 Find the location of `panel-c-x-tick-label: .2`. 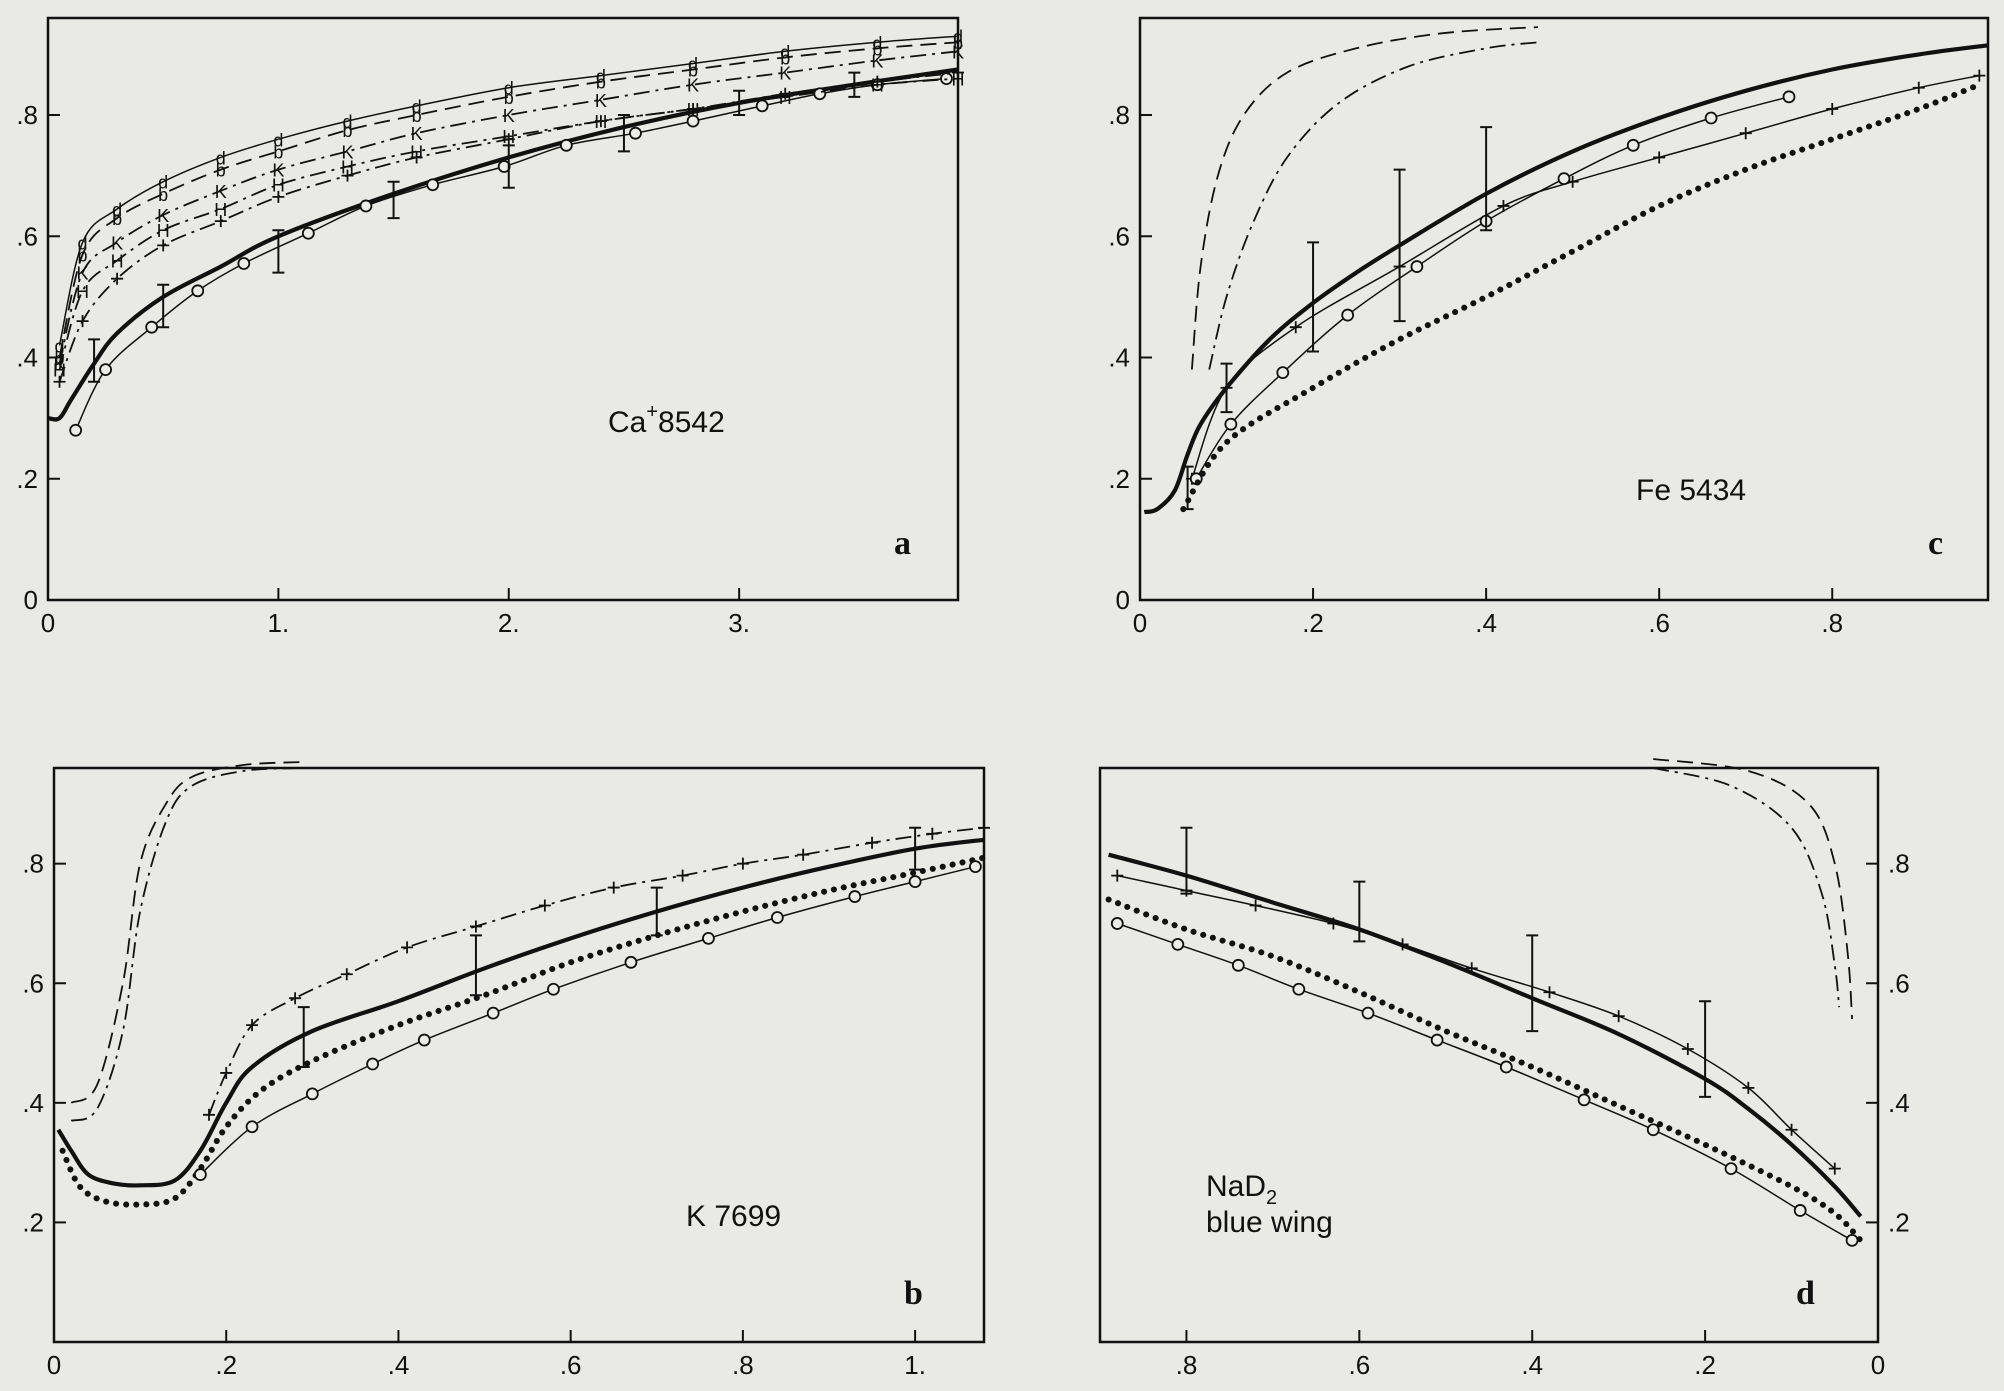

panel-c-x-tick-label: .2 is located at coordinates (1313, 623).